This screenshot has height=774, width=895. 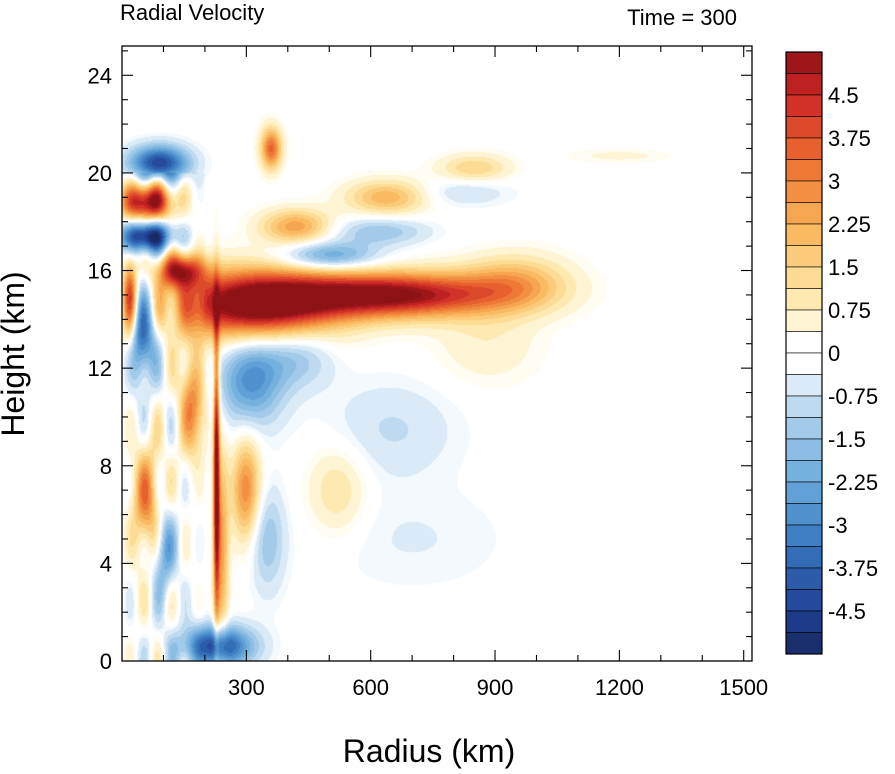 What do you see at coordinates (370, 687) in the screenshot?
I see `x-tick-label: 600` at bounding box center [370, 687].